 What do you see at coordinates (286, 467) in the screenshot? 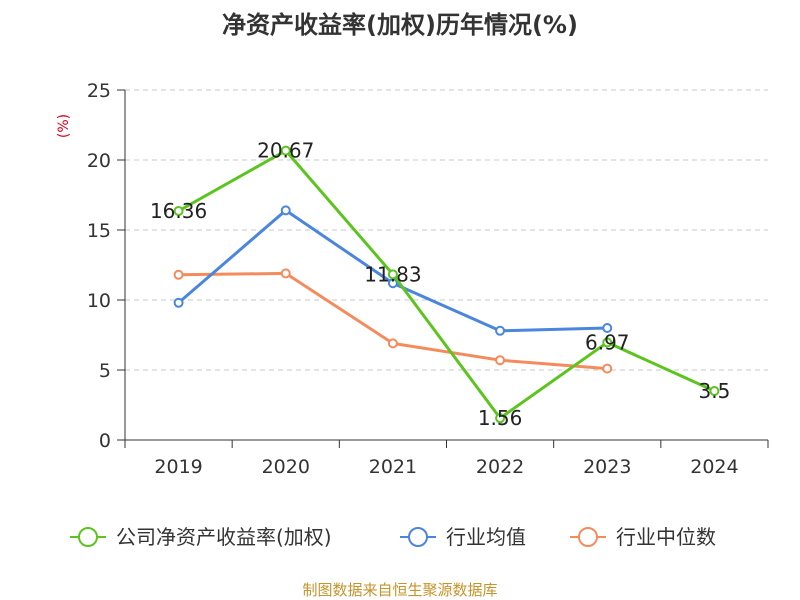
I see `x-tick-label: 2020` at bounding box center [286, 467].